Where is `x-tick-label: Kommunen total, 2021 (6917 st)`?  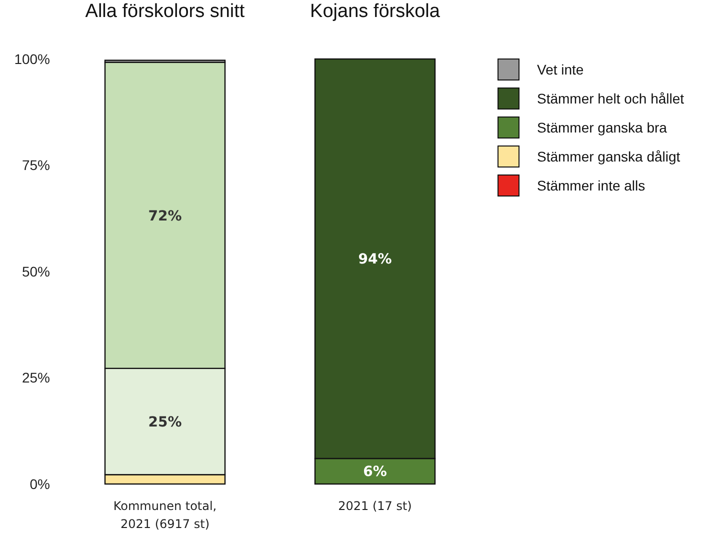
x-tick-label: Kommunen total, 2021 (6917 st) is located at coordinates (165, 515).